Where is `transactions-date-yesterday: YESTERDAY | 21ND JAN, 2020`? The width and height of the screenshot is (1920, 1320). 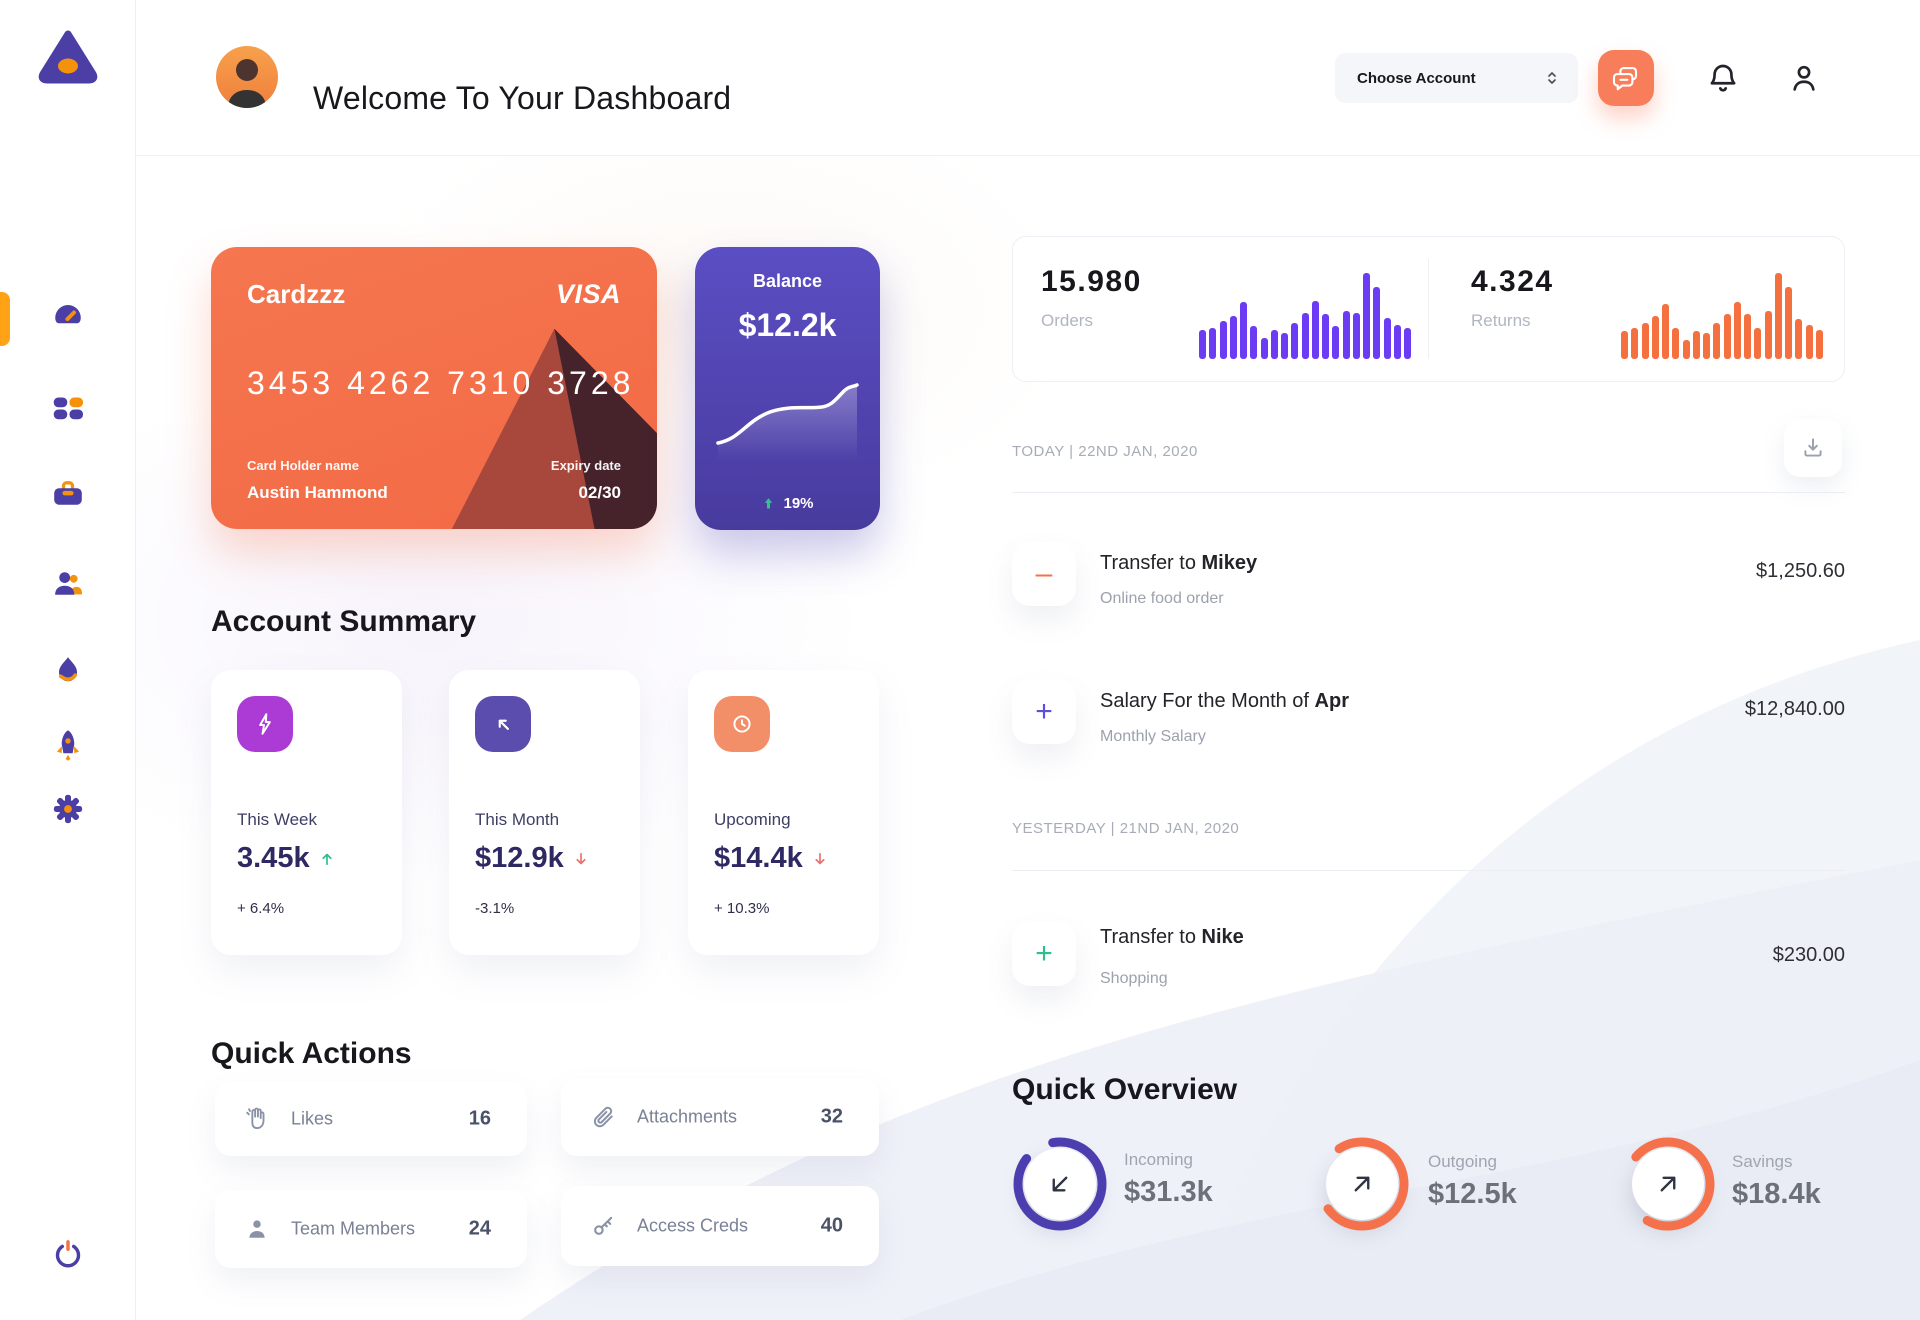
transactions-date-yesterday: YESTERDAY | 21ND JAN, 2020 is located at coordinates (1126, 828).